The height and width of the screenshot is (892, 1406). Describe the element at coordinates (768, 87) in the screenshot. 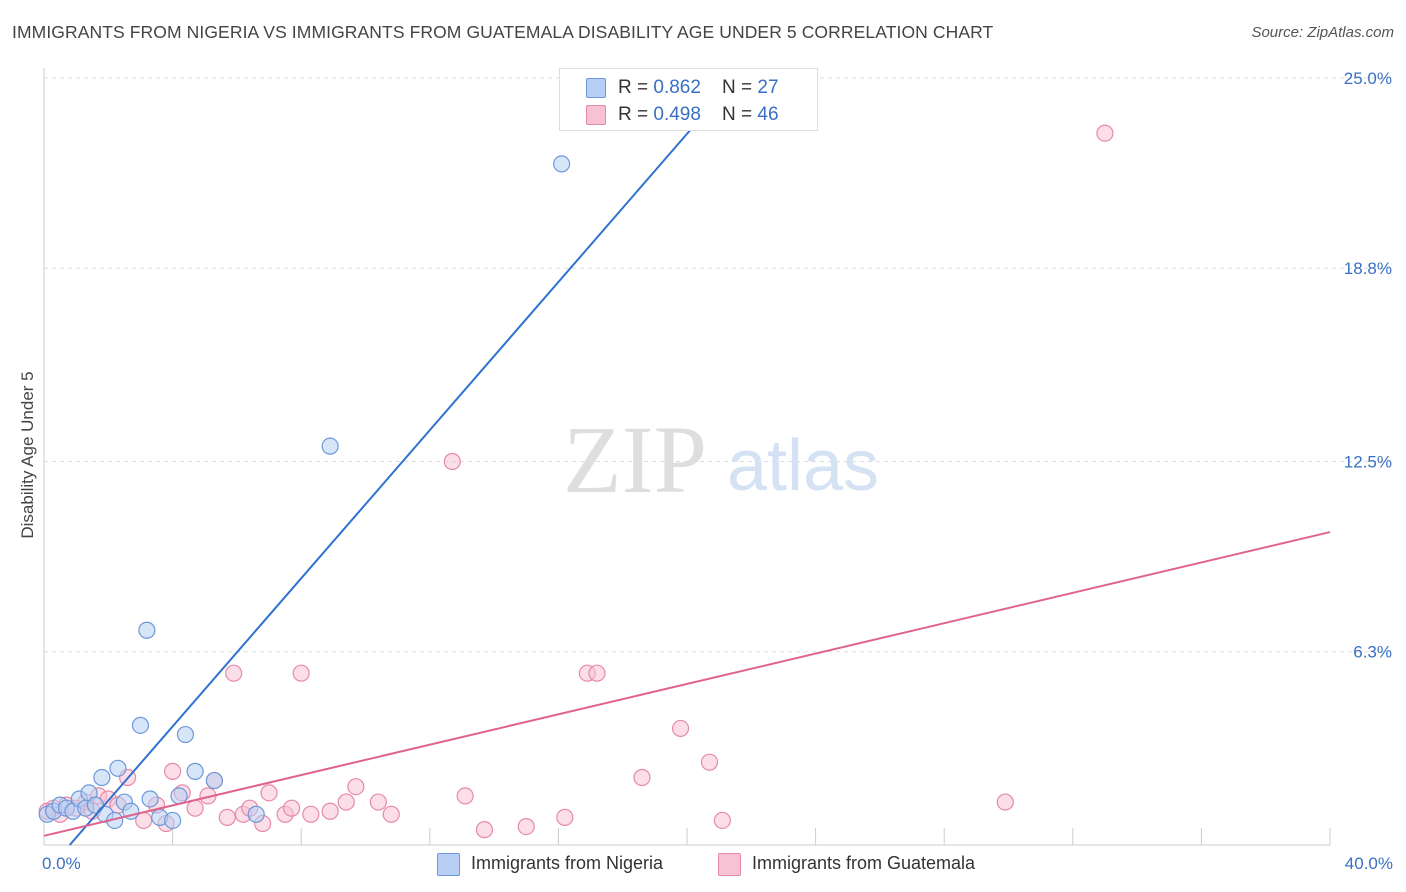

I see `n-value: 27` at that location.